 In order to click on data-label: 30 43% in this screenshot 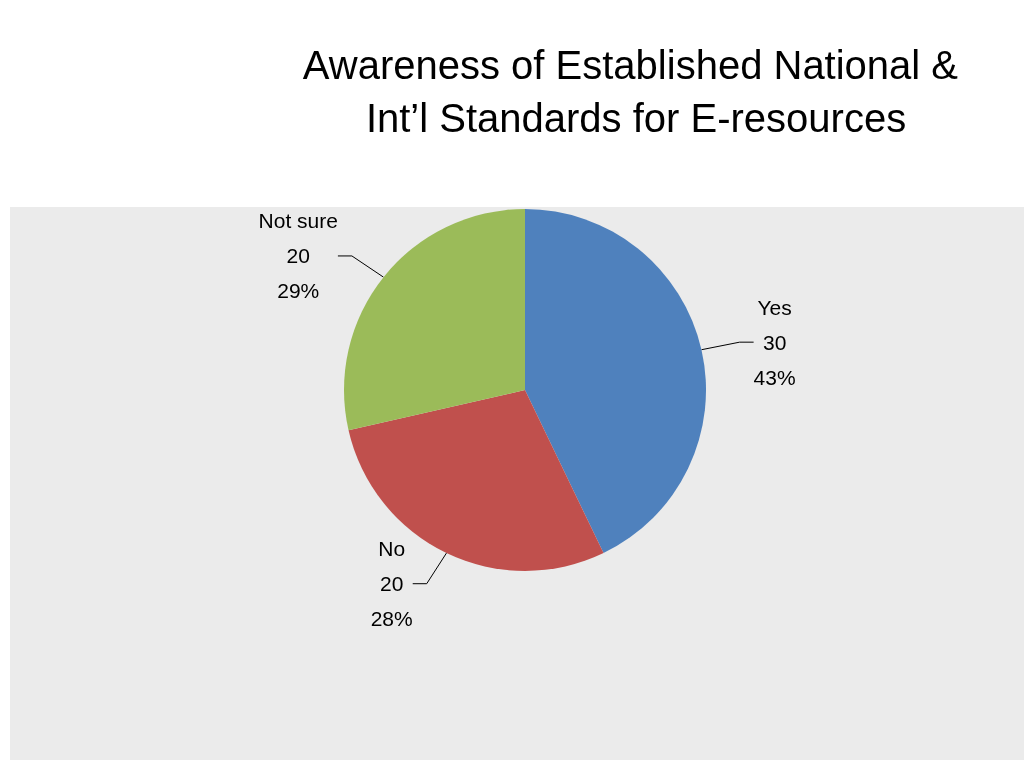, I will do `click(774, 359)`.